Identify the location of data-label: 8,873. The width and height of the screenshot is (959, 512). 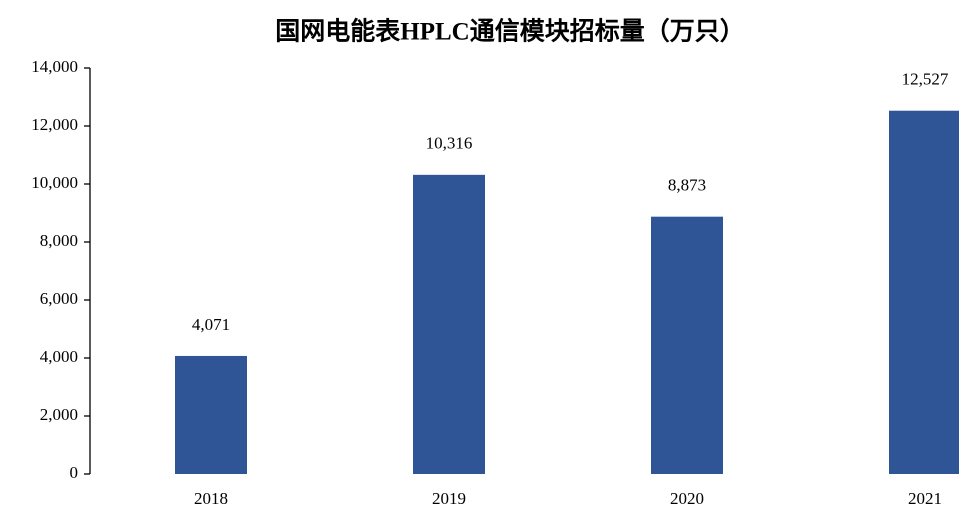
(687, 185).